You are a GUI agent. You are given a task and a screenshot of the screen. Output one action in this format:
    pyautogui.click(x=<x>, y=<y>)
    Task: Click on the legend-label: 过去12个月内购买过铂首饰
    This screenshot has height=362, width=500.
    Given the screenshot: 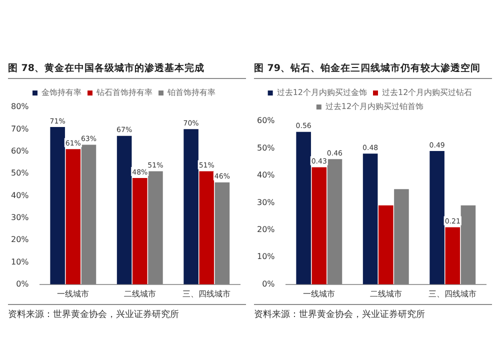 What is the action you would take?
    pyautogui.click(x=374, y=107)
    